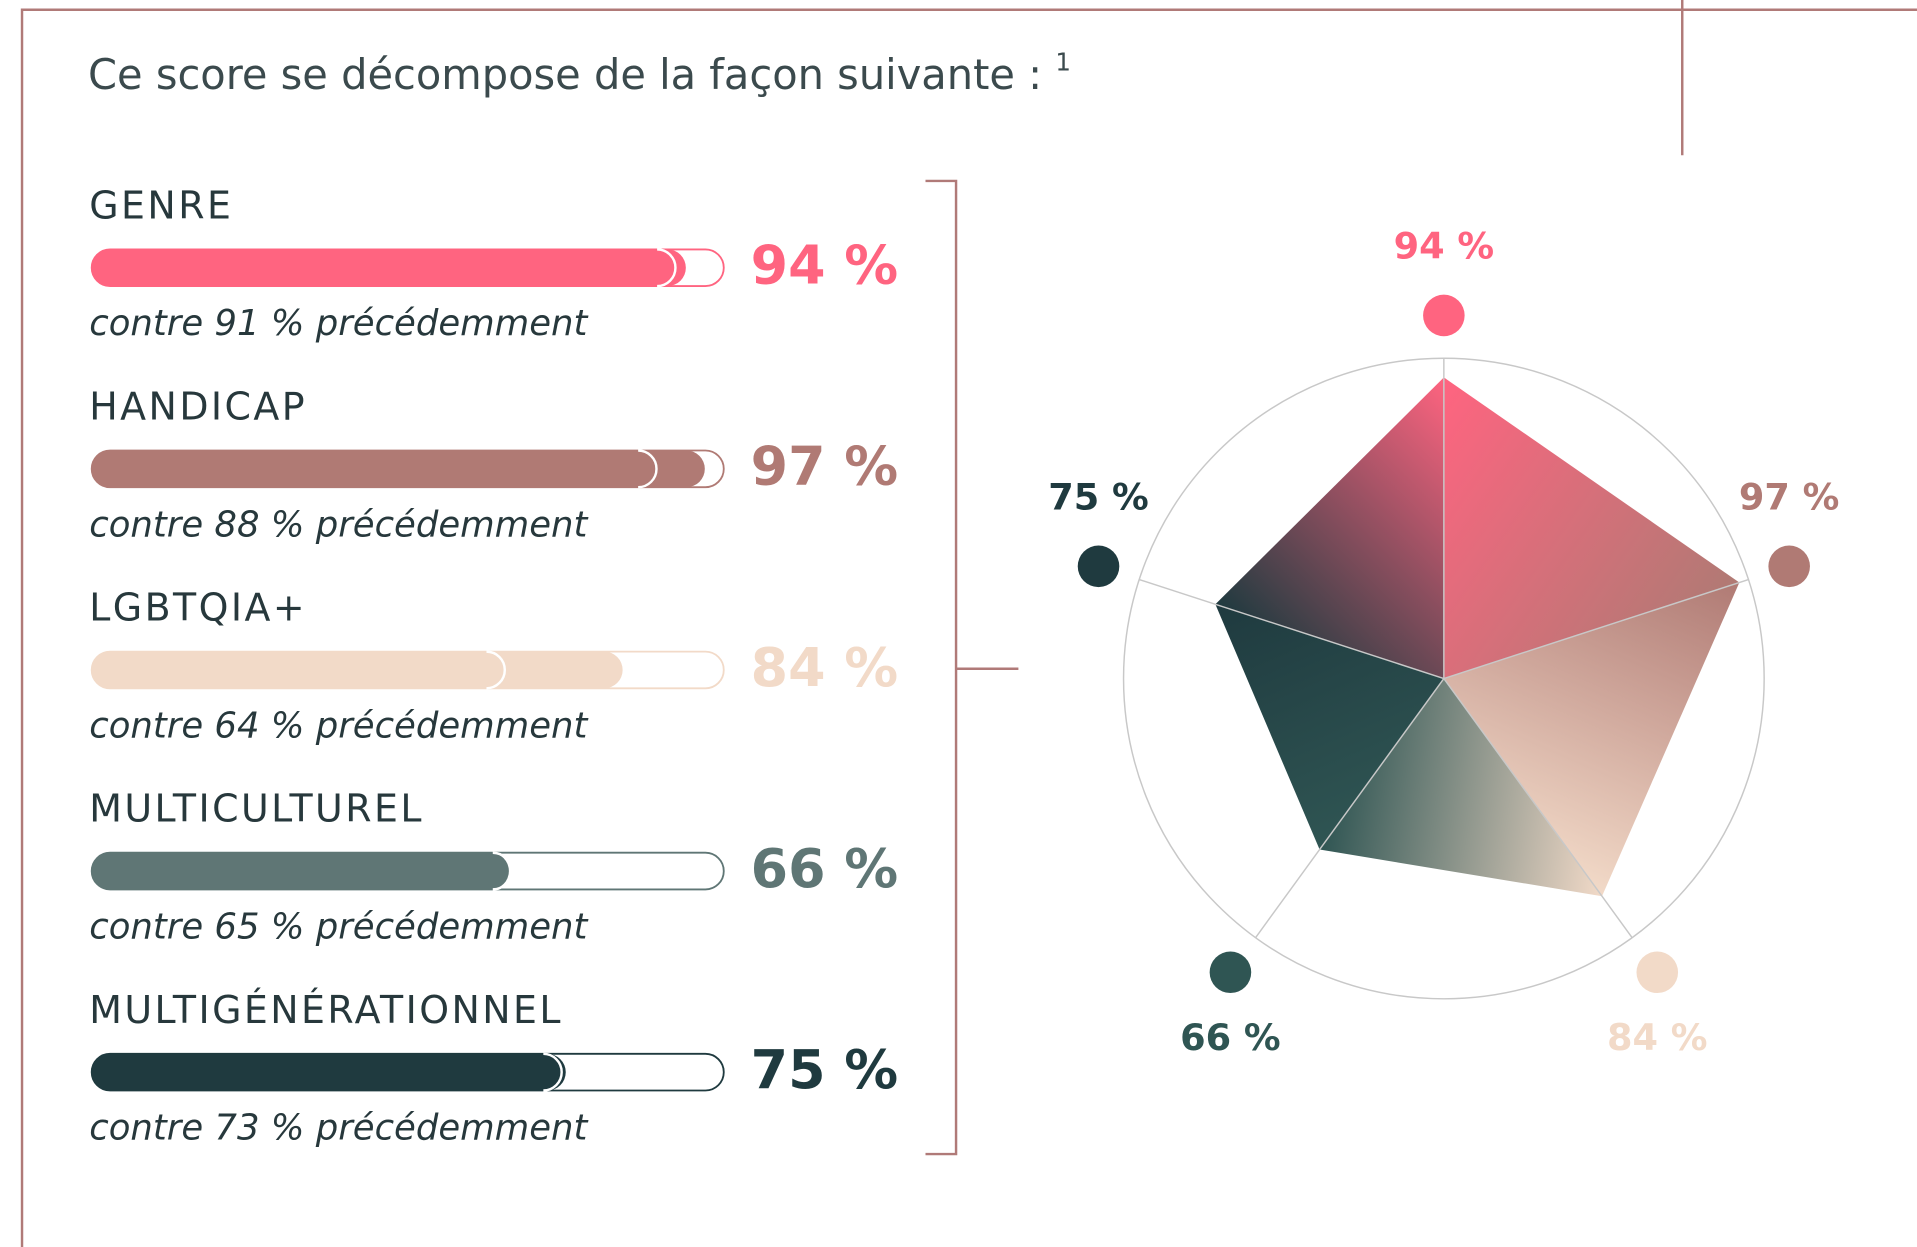 Image resolution: width=1917 pixels, height=1247 pixels. I want to click on note: contre 73 % précédemment, so click(338, 1128).